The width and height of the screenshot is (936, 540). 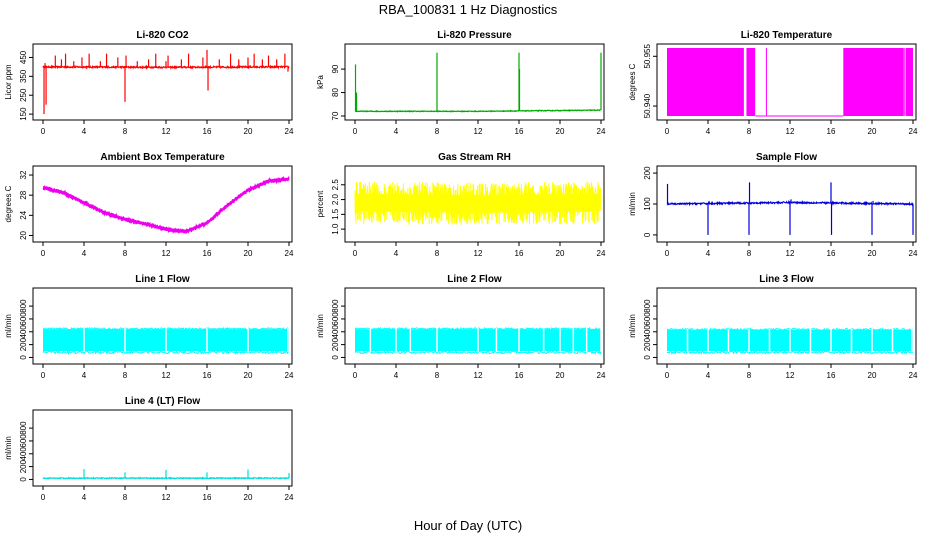 I want to click on panel-title: Li-820 Pressure, so click(x=474, y=35).